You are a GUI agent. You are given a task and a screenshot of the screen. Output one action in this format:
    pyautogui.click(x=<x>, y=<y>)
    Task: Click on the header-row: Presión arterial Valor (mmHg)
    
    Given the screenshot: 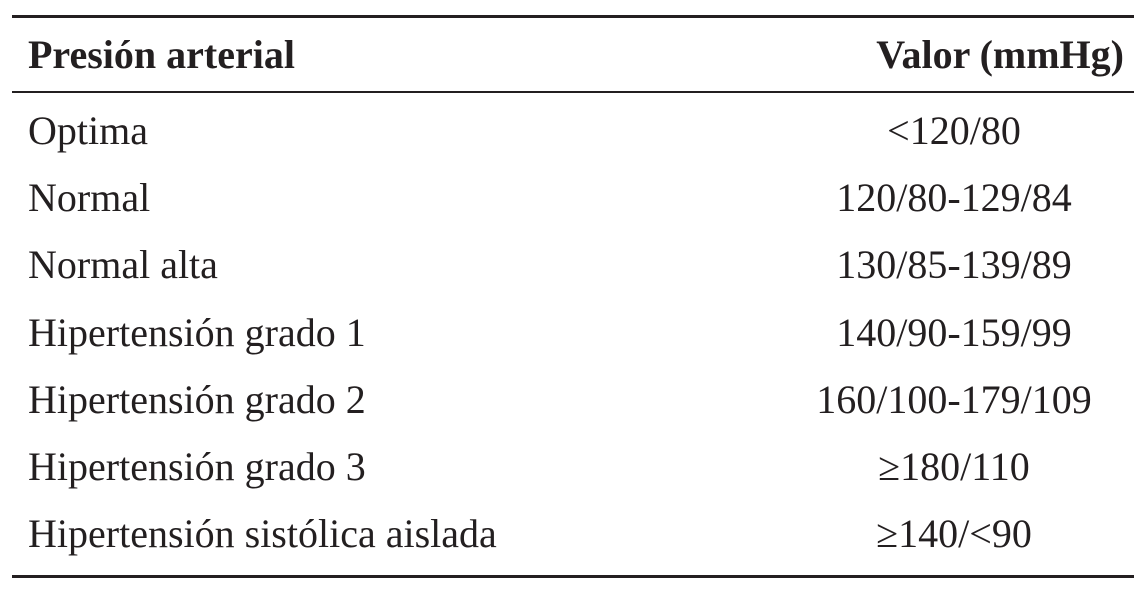 What is the action you would take?
    pyautogui.click(x=573, y=54)
    